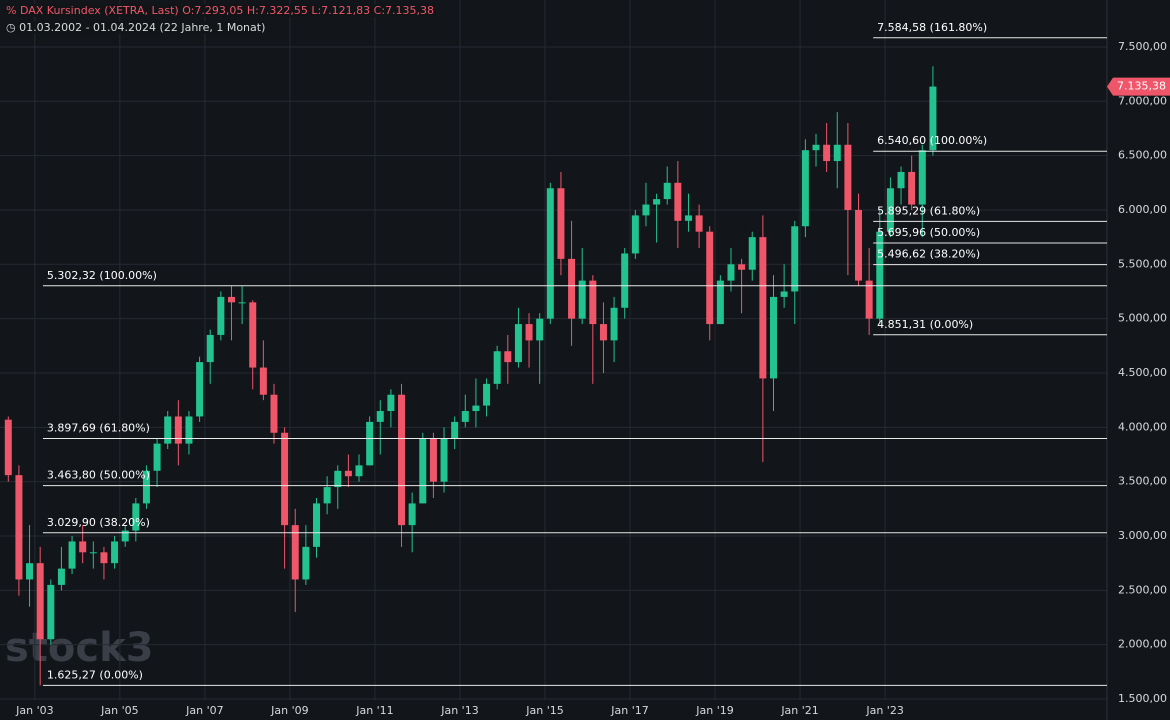 This screenshot has width=1170, height=720. I want to click on date-range: 01.03.2002 - 01.04.2024, so click(88, 27).